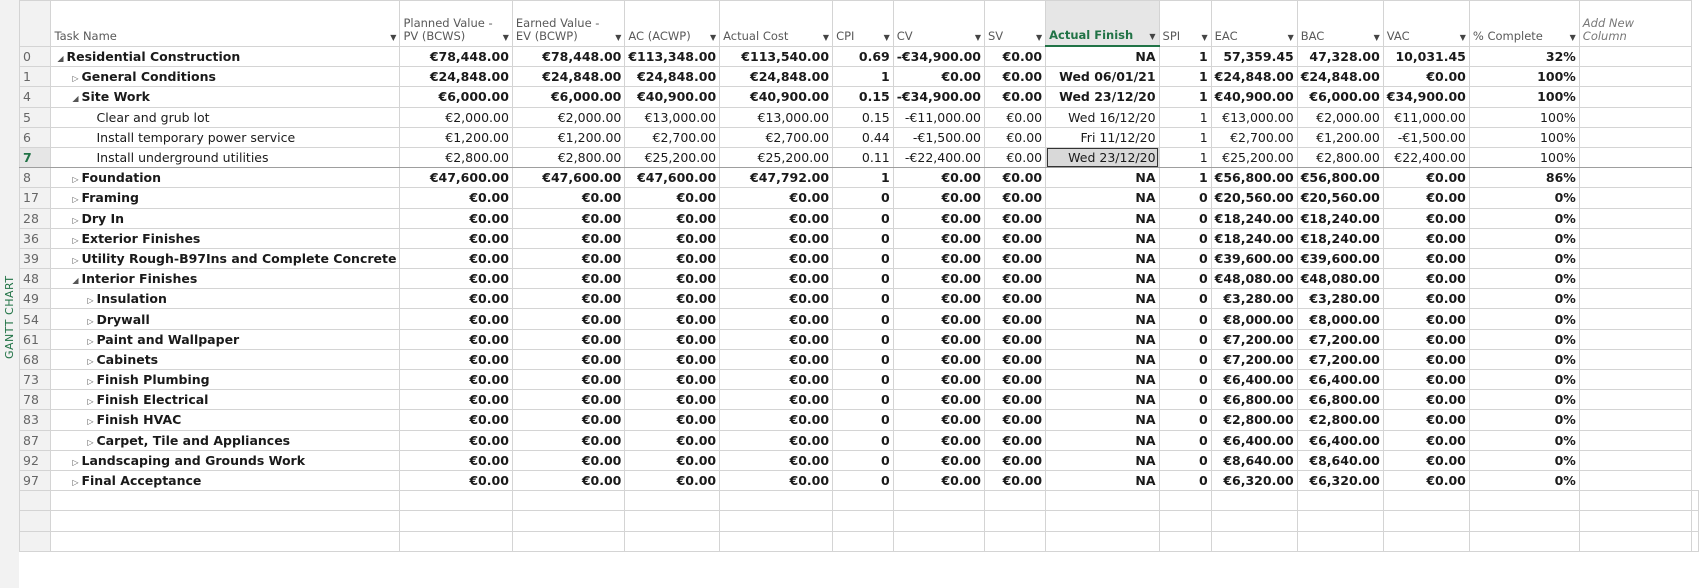 Image resolution: width=1699 pixels, height=588 pixels. I want to click on ev-cell: €47,600.00, so click(568, 178).